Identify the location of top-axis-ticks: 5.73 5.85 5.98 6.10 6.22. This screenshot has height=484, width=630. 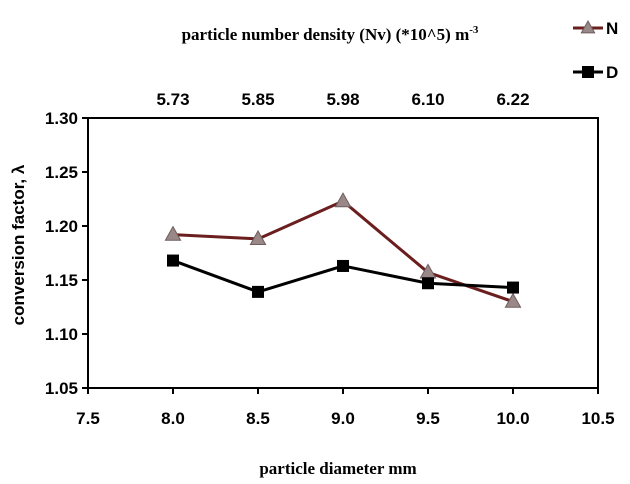
(342, 99).